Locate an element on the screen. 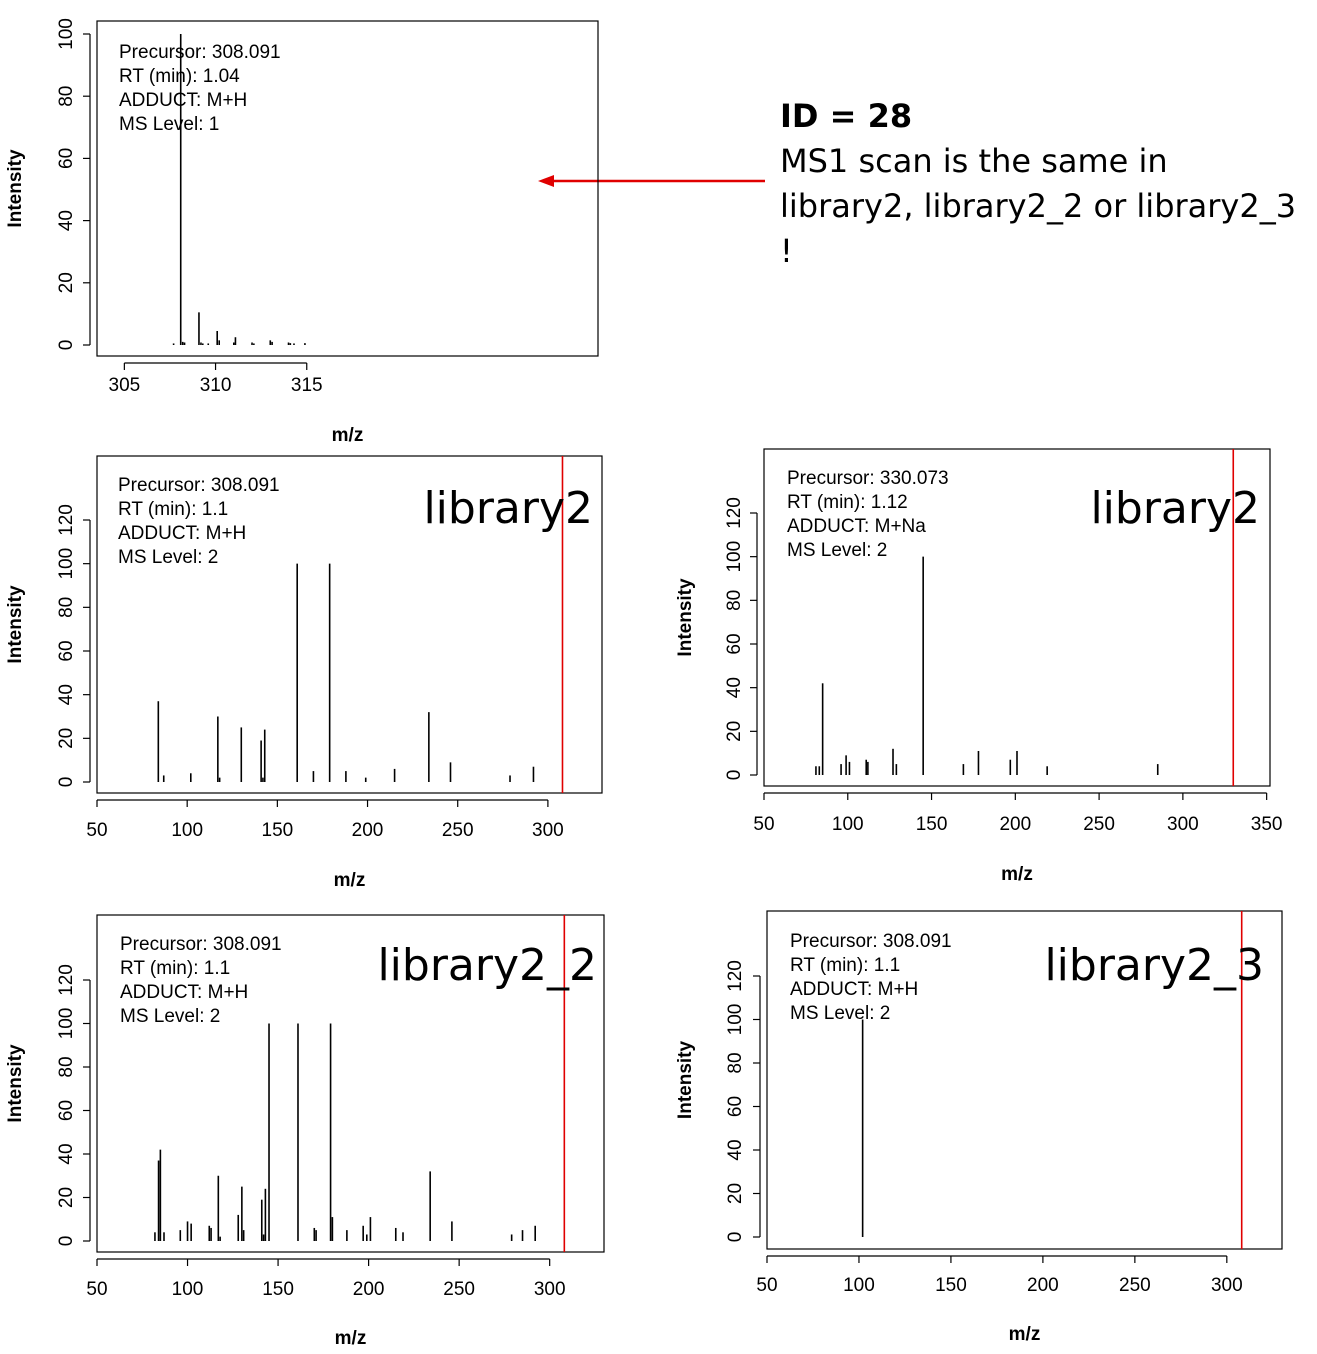 The height and width of the screenshot is (1354, 1317). spectrum-info-line: RT (min): 1.12 is located at coordinates (847, 502).